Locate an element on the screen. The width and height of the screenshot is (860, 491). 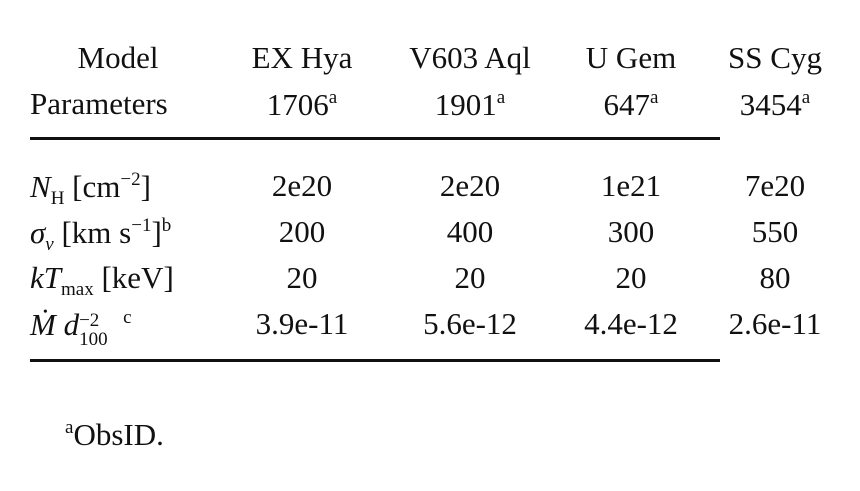
table-cell: 4.4e-12 is located at coordinates (631, 323).